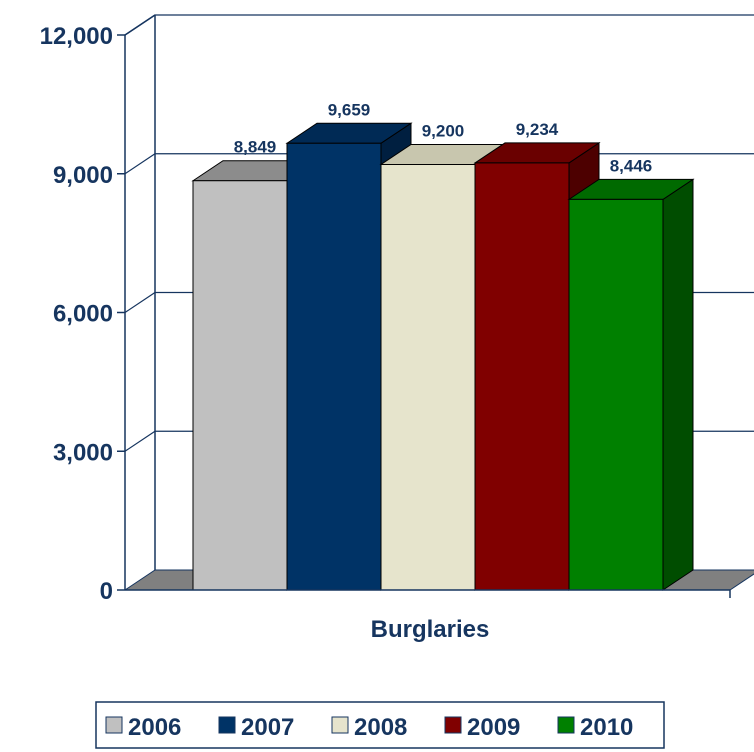  What do you see at coordinates (83, 314) in the screenshot?
I see `y-tick-label: 6,000` at bounding box center [83, 314].